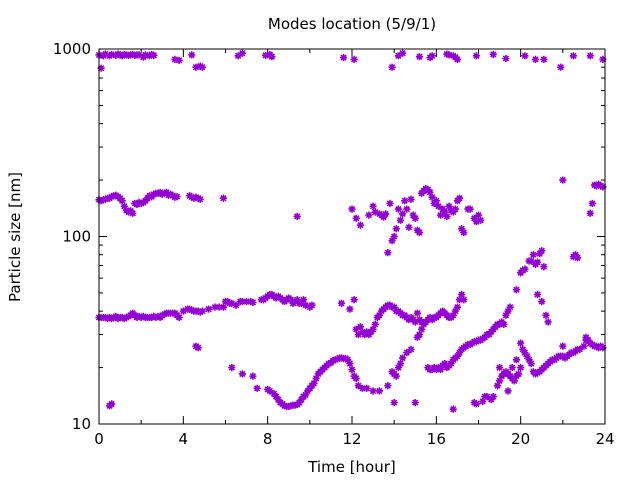 The height and width of the screenshot is (480, 640). Describe the element at coordinates (72, 49) in the screenshot. I see `y-tick-label: 1000` at that location.